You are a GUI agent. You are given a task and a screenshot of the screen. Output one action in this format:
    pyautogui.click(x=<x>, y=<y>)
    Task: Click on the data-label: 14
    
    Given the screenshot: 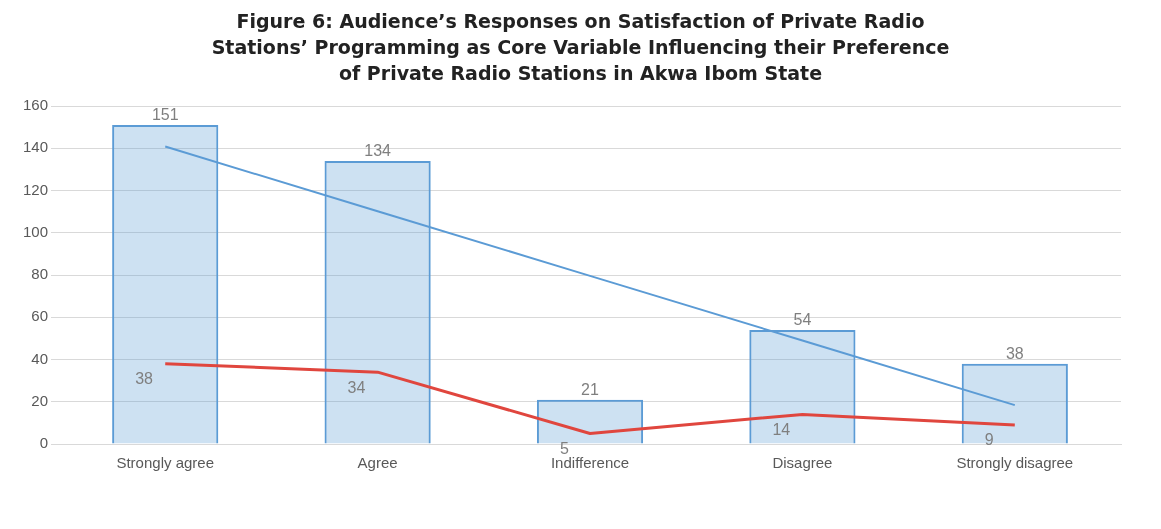 What is the action you would take?
    pyautogui.click(x=781, y=429)
    